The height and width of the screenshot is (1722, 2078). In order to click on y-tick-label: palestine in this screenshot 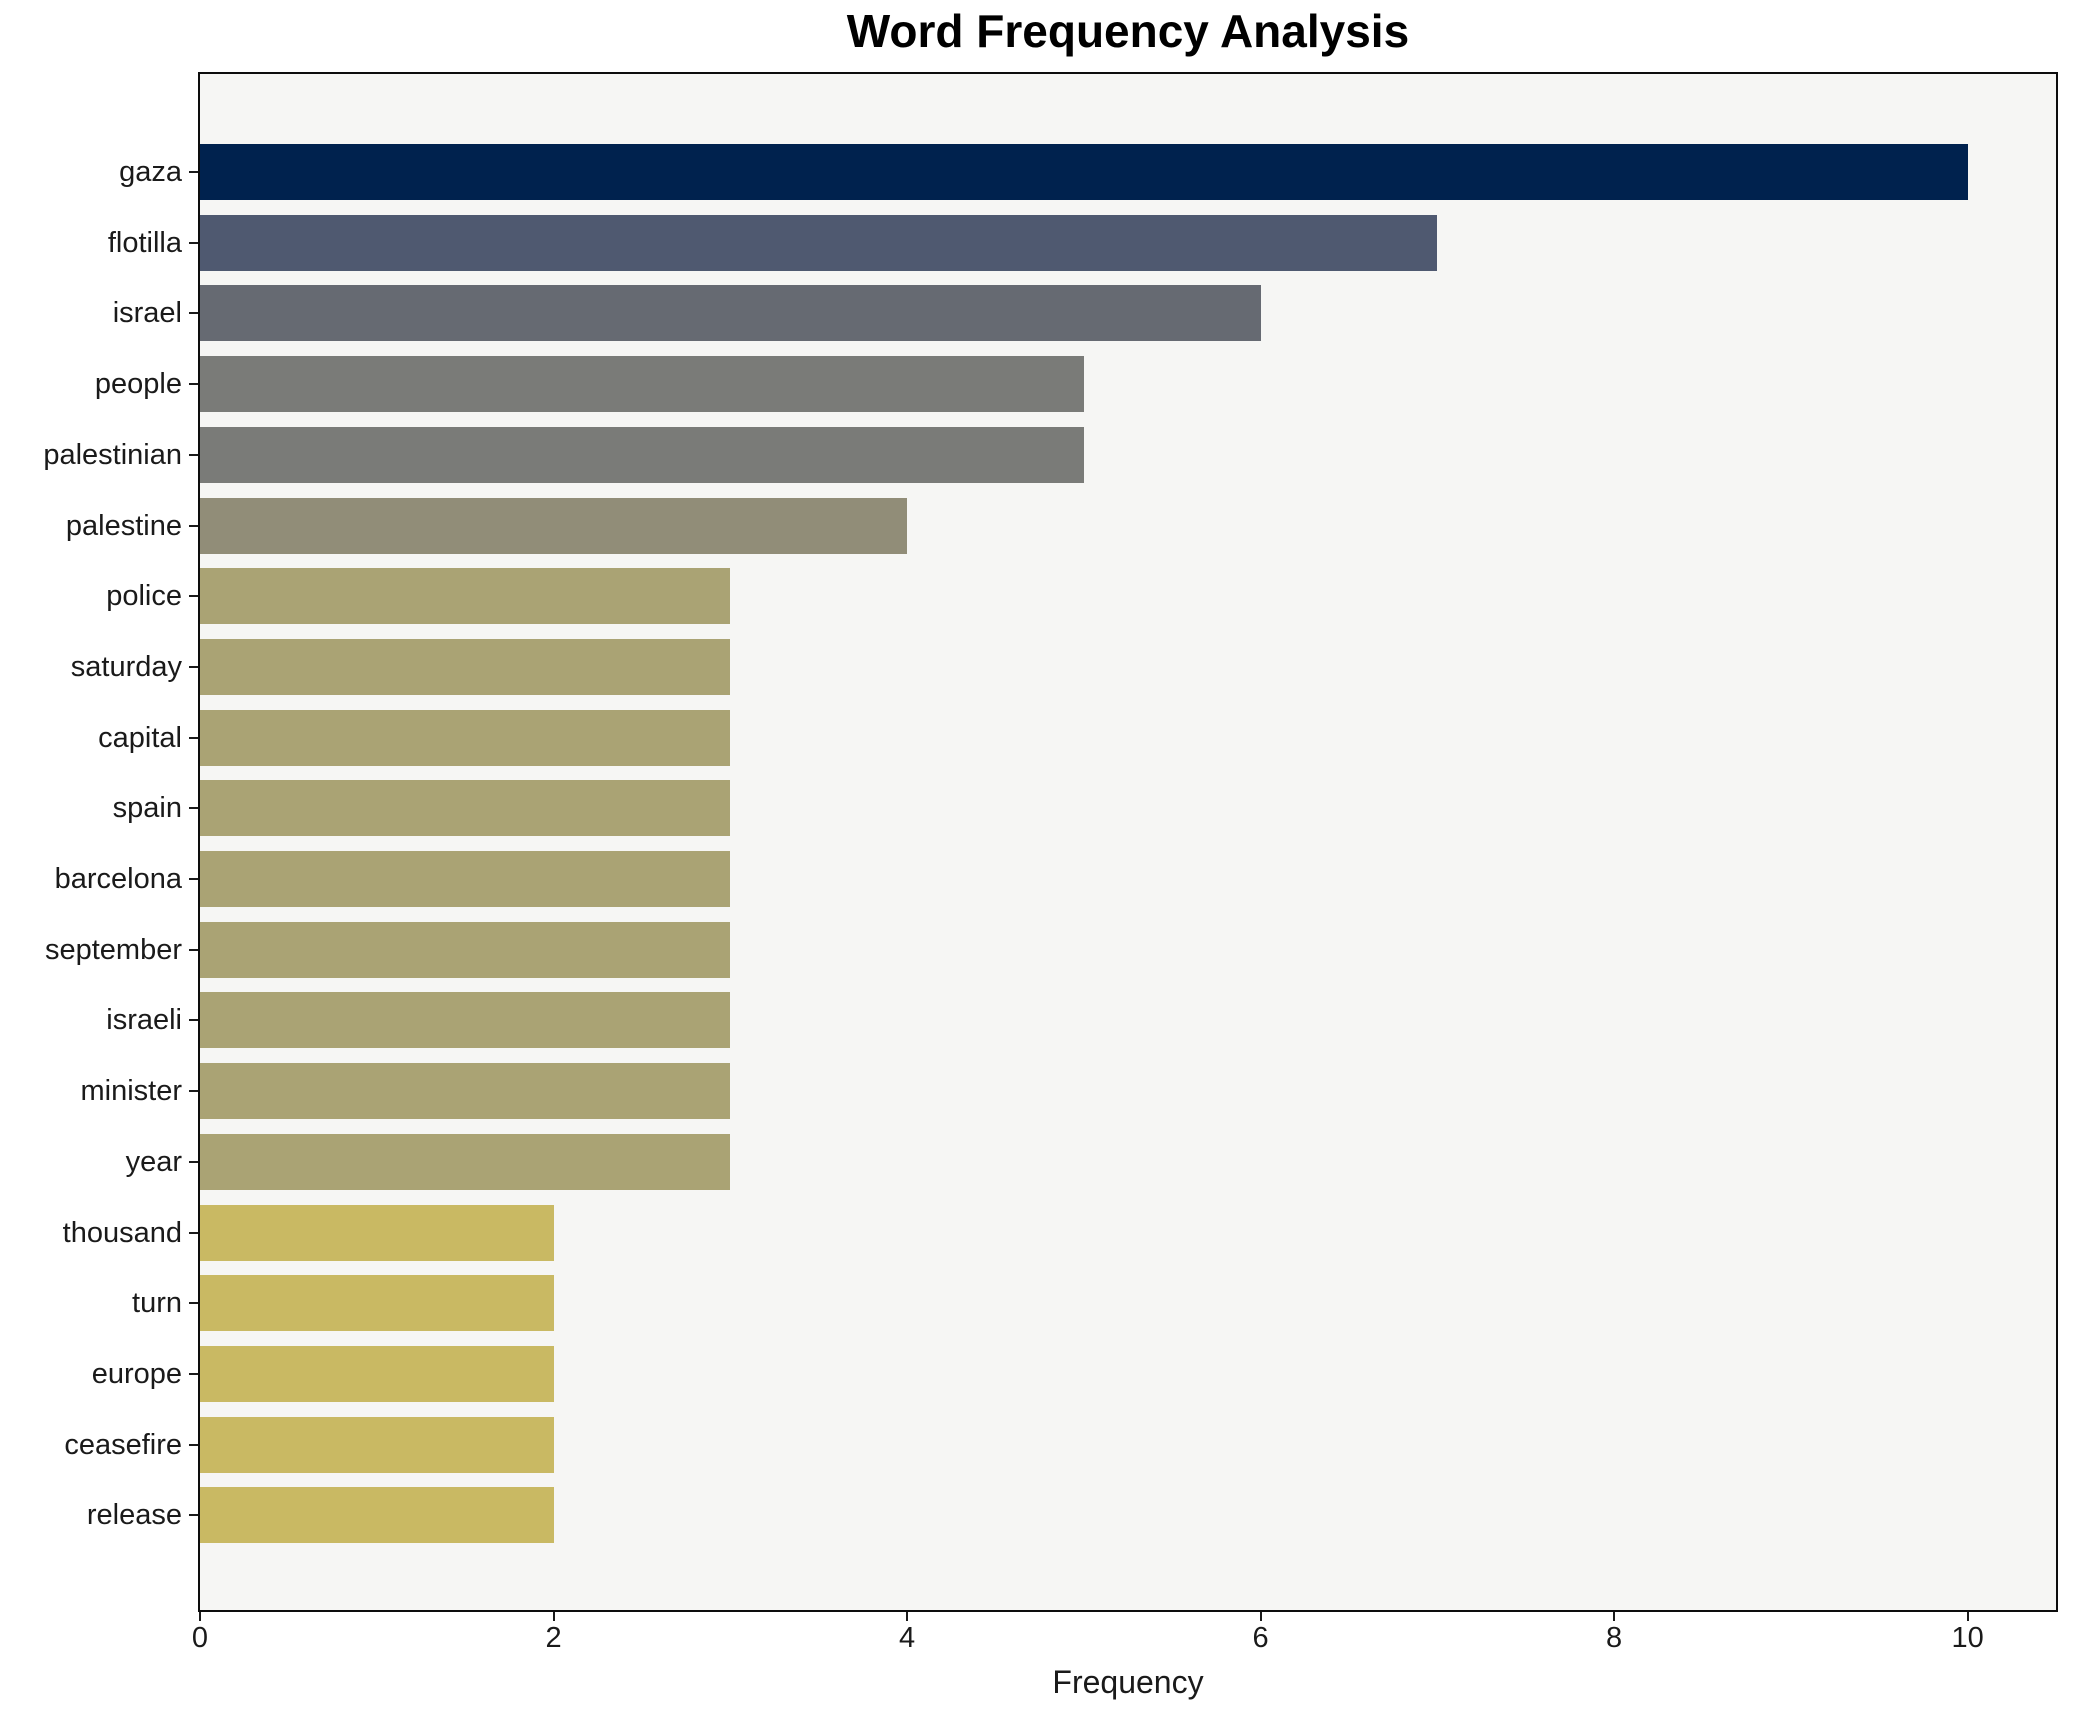, I will do `click(123, 525)`.